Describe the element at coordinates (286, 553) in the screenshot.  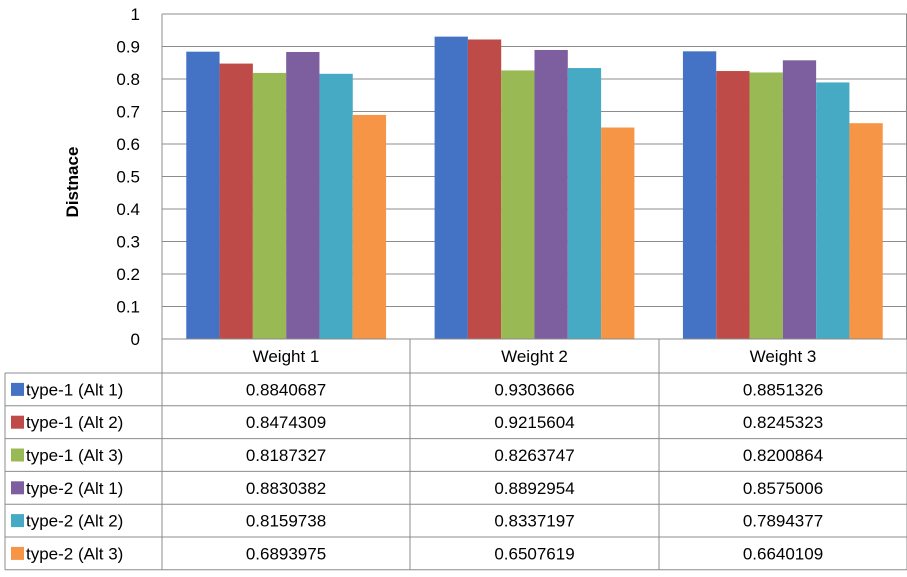
I see `data-table-value: 0.6893975` at that location.